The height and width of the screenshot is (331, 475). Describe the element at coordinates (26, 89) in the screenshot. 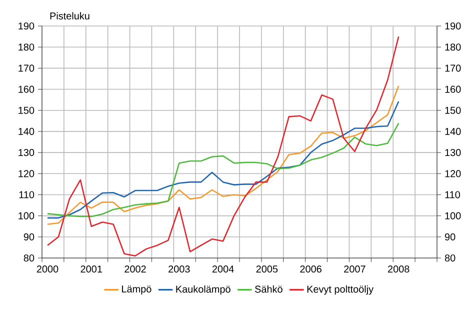

I see `y-tick-label: 160` at that location.